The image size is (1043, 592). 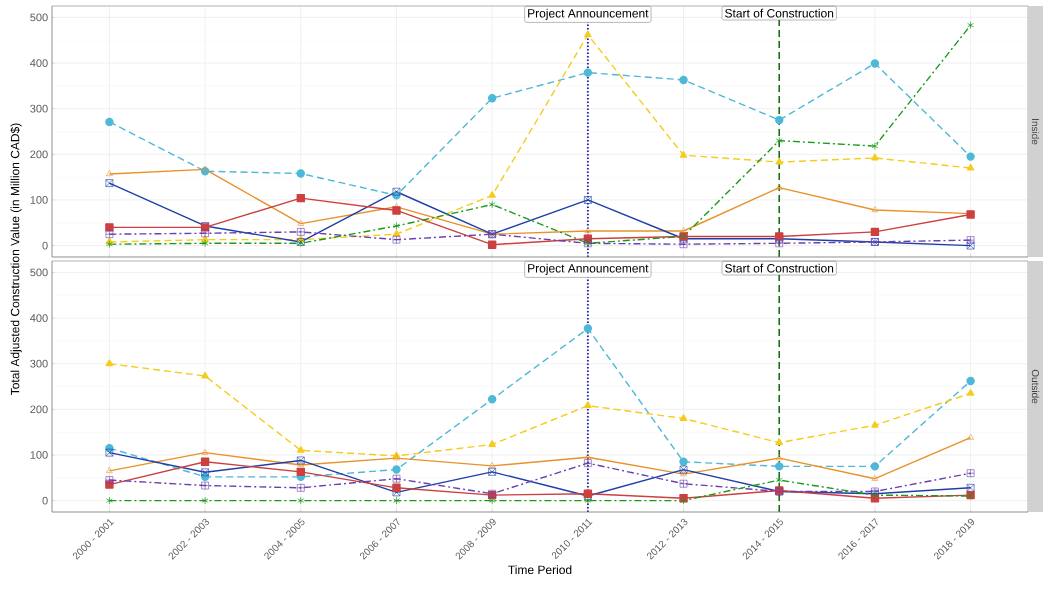 What do you see at coordinates (1035, 132) in the screenshot?
I see `text: Inside` at bounding box center [1035, 132].